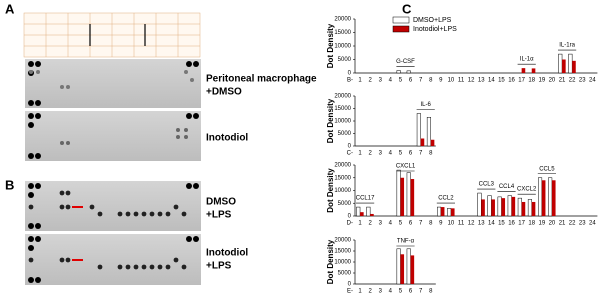 This screenshot has width=602, height=294. What do you see at coordinates (592, 224) in the screenshot?
I see `x-tick-label: 24` at bounding box center [592, 224].